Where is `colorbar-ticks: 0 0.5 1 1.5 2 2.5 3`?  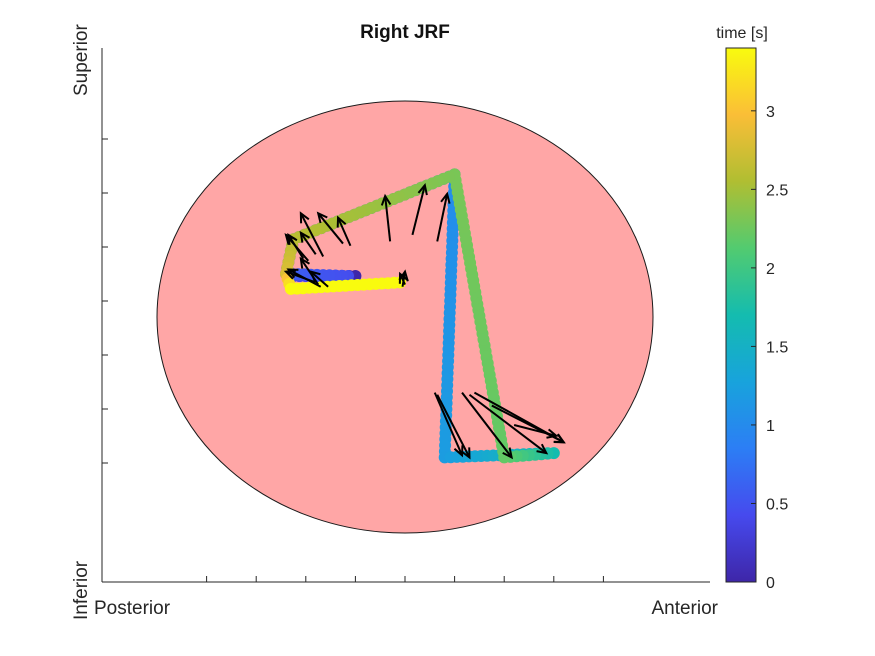
colorbar-ticks: 0 0.5 1 1.5 2 2.5 3 is located at coordinates (769, 348).